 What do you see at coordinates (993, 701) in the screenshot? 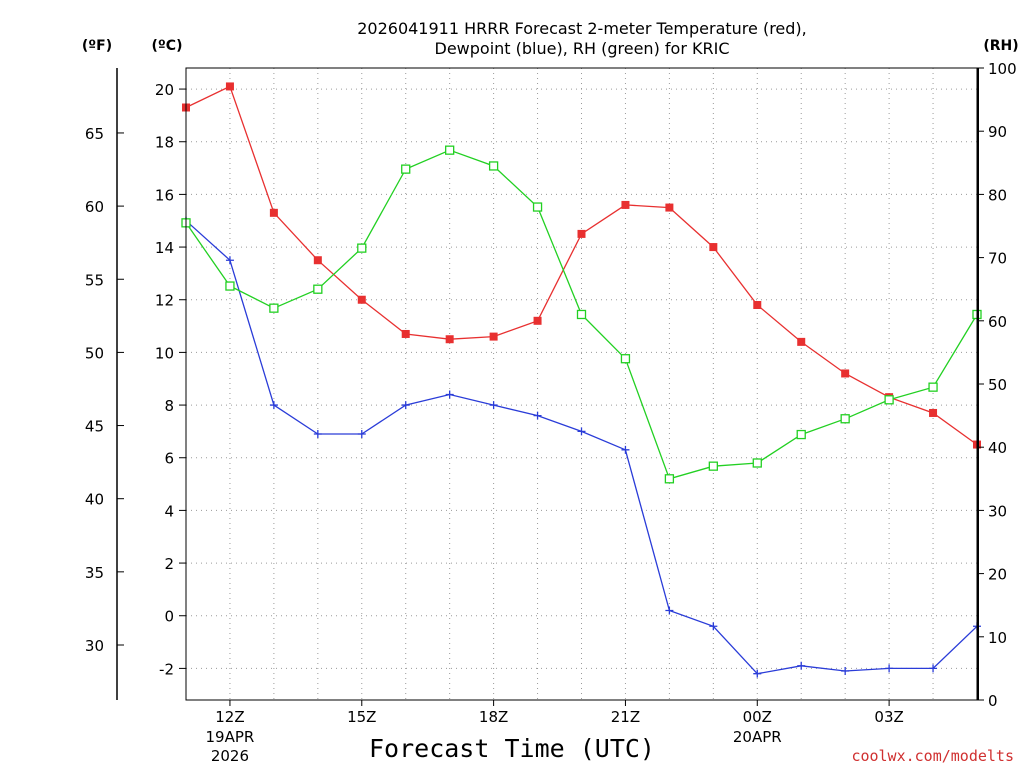
I see `rh-tick-label: 0` at bounding box center [993, 701].